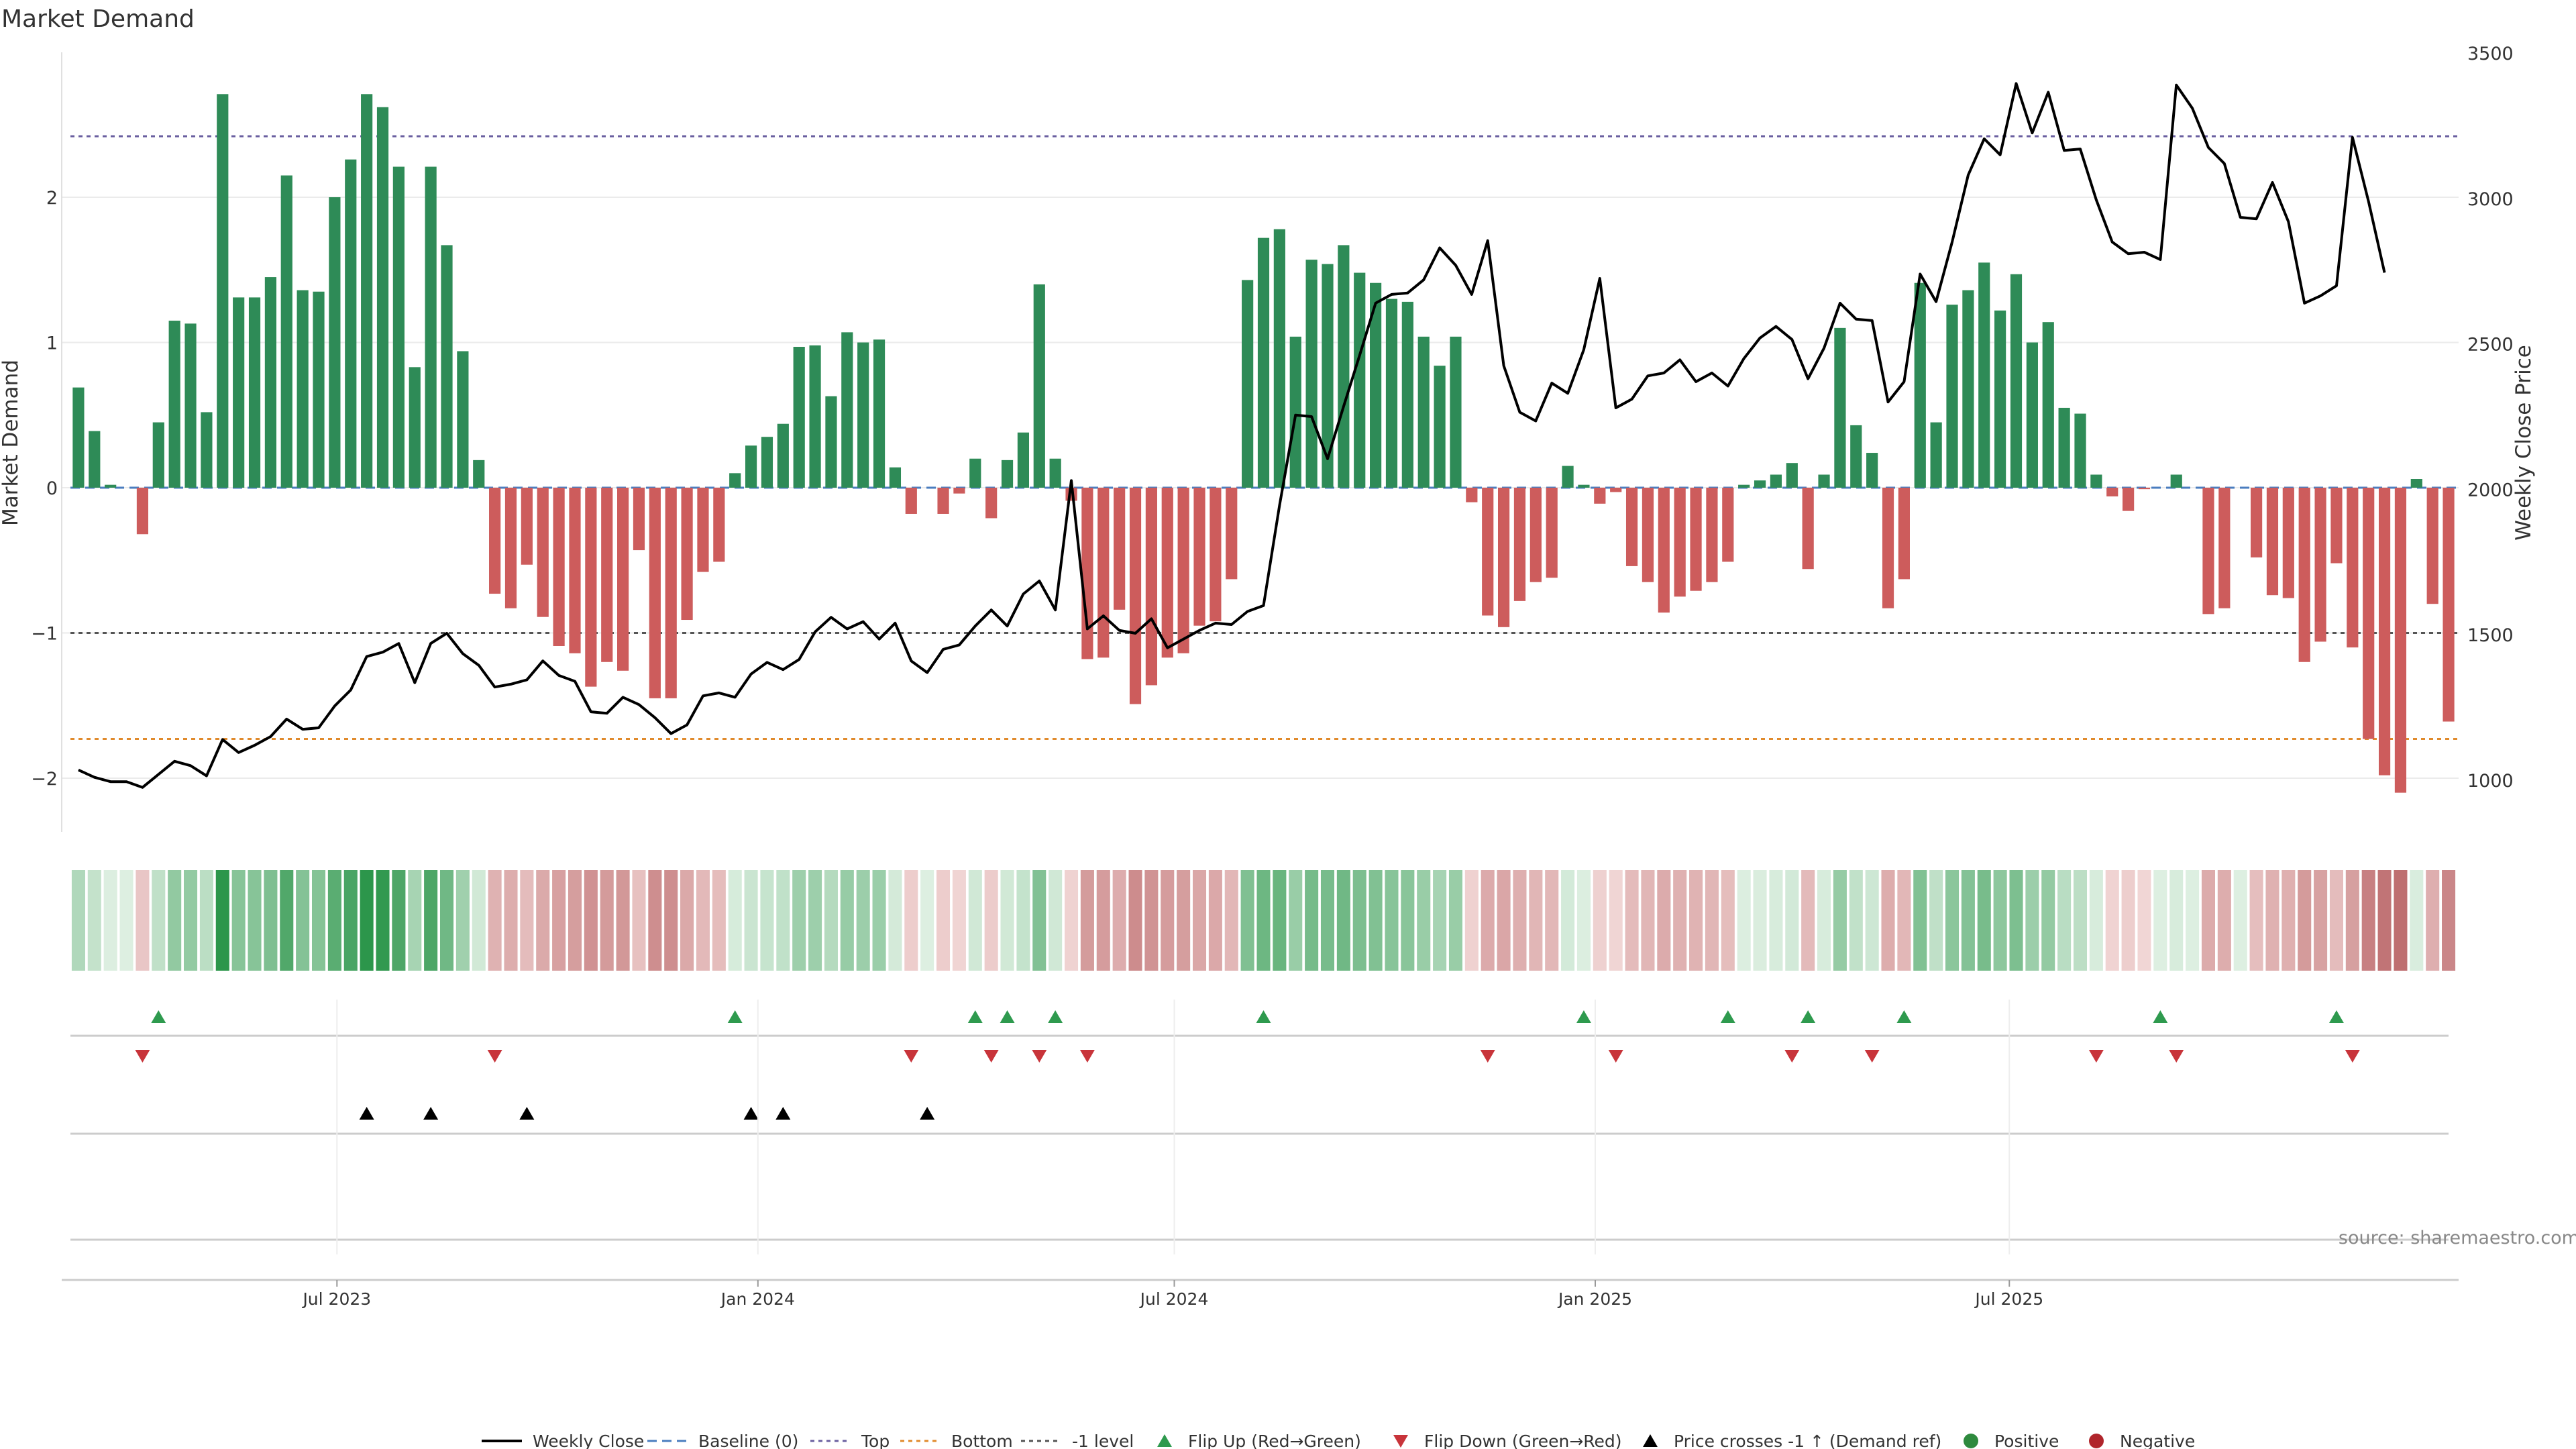  Describe the element at coordinates (751, 1113) in the screenshot. I see `price-cross-marker` at that location.